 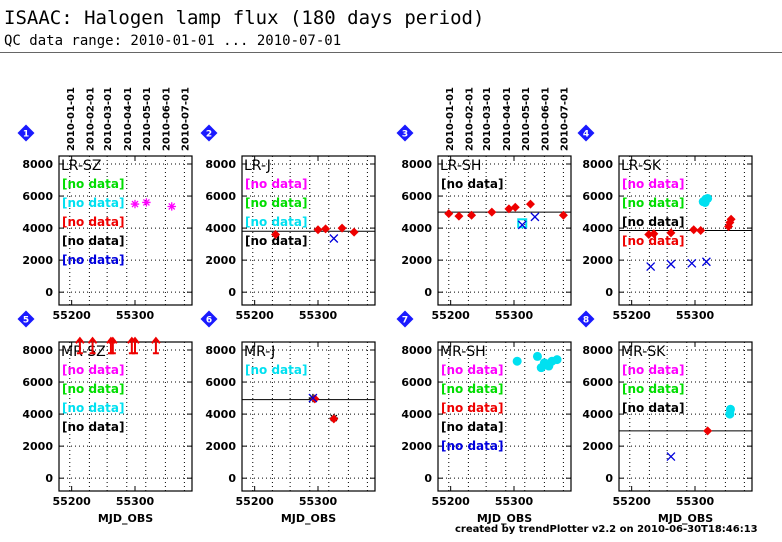 What do you see at coordinates (469, 119) in the screenshot?
I see `date-tick-label: 2010-02-01` at bounding box center [469, 119].